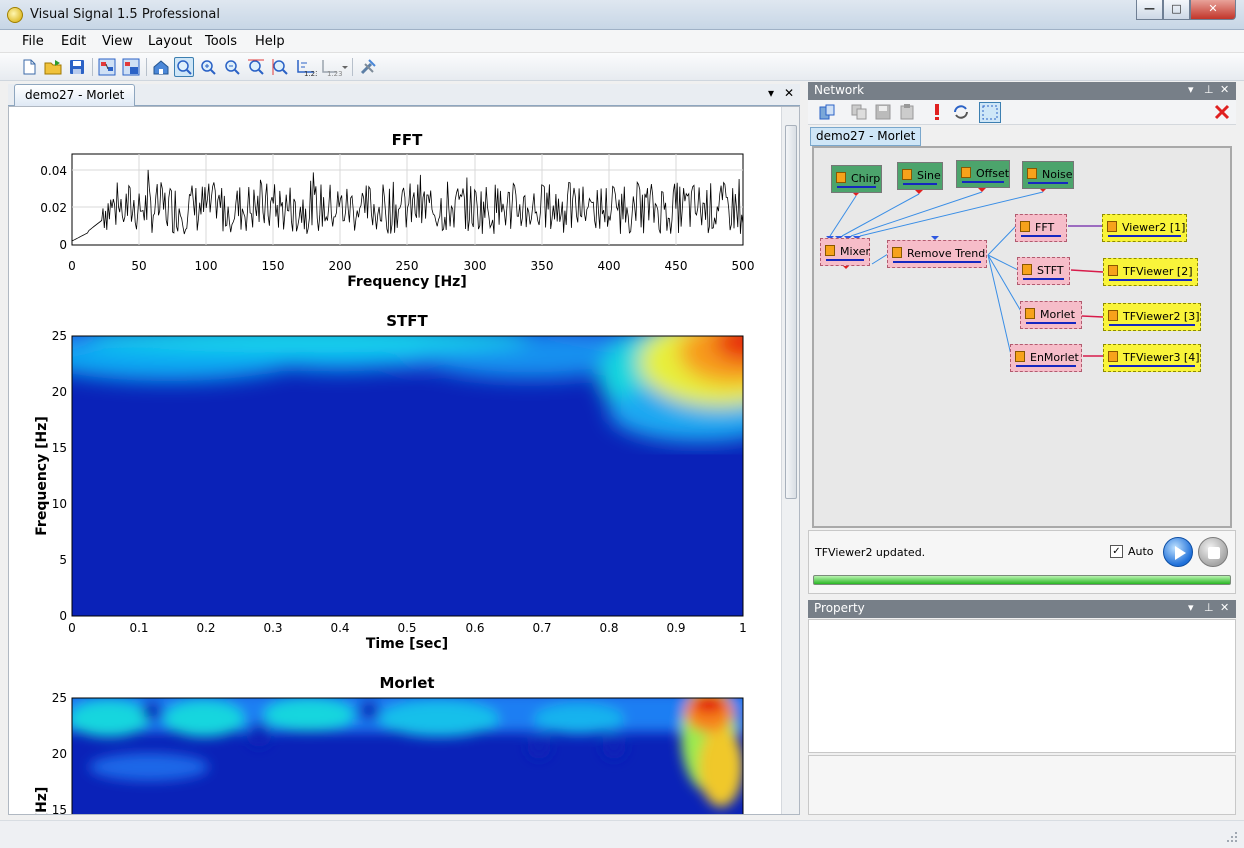  I want to click on tab-list-dropdown: ▾, so click(771, 93).